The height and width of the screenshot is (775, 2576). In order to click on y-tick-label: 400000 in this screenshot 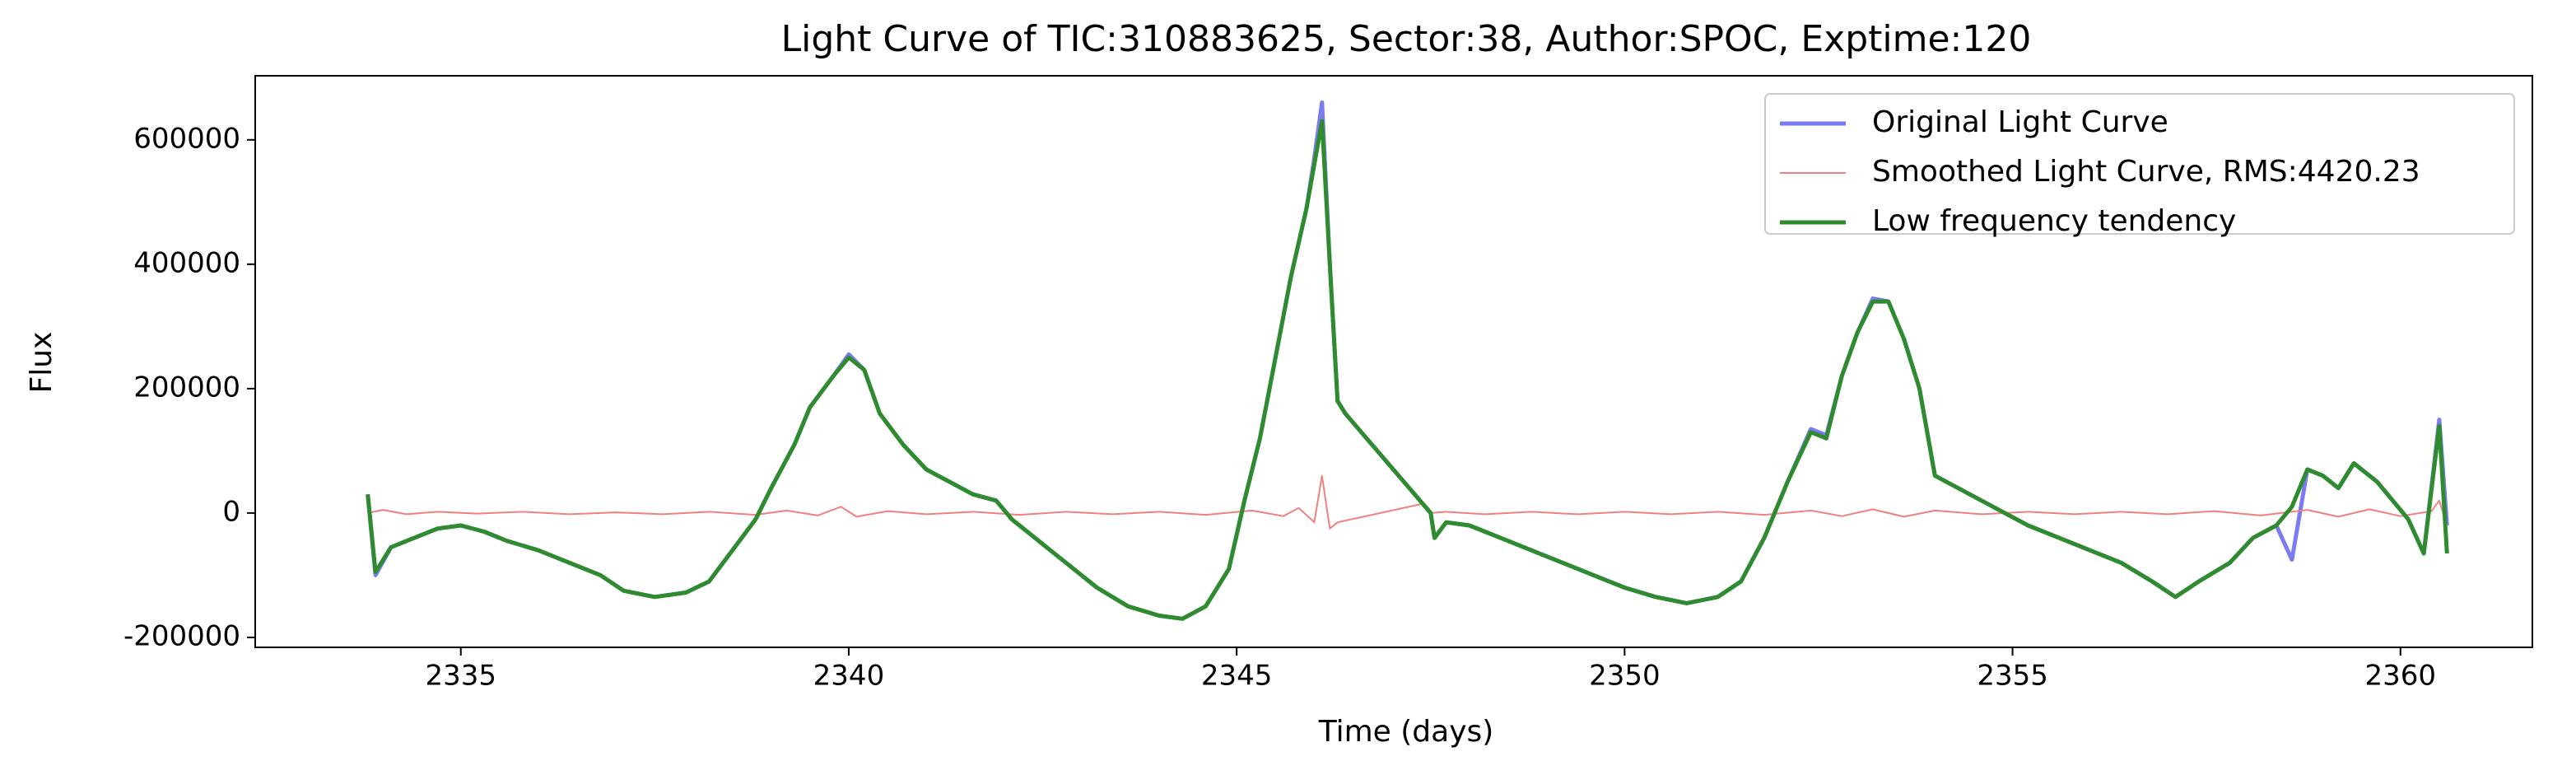, I will do `click(186, 262)`.